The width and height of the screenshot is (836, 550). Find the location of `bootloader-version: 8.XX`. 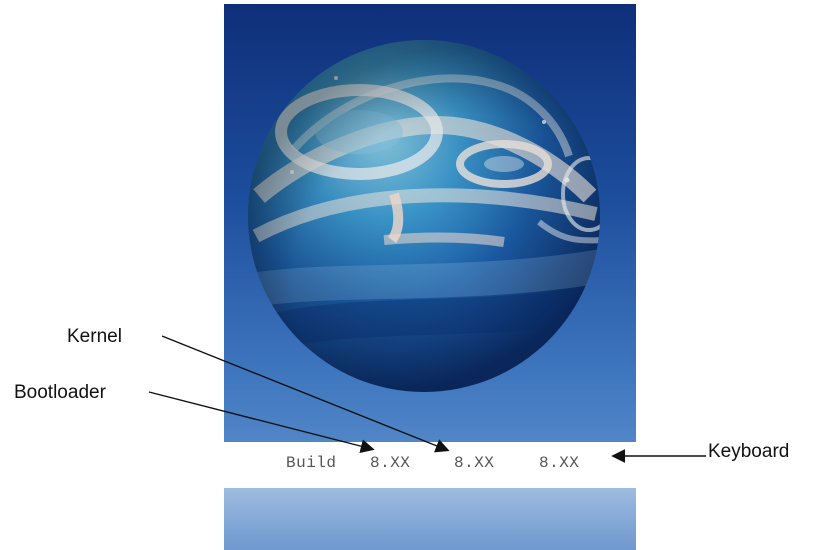

bootloader-version: 8.XX is located at coordinates (390, 463).